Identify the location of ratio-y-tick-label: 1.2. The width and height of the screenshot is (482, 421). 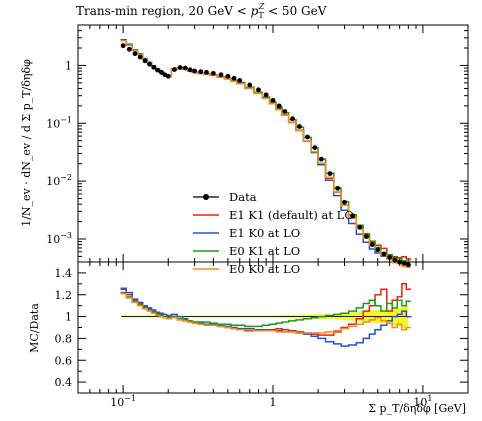
(64, 295).